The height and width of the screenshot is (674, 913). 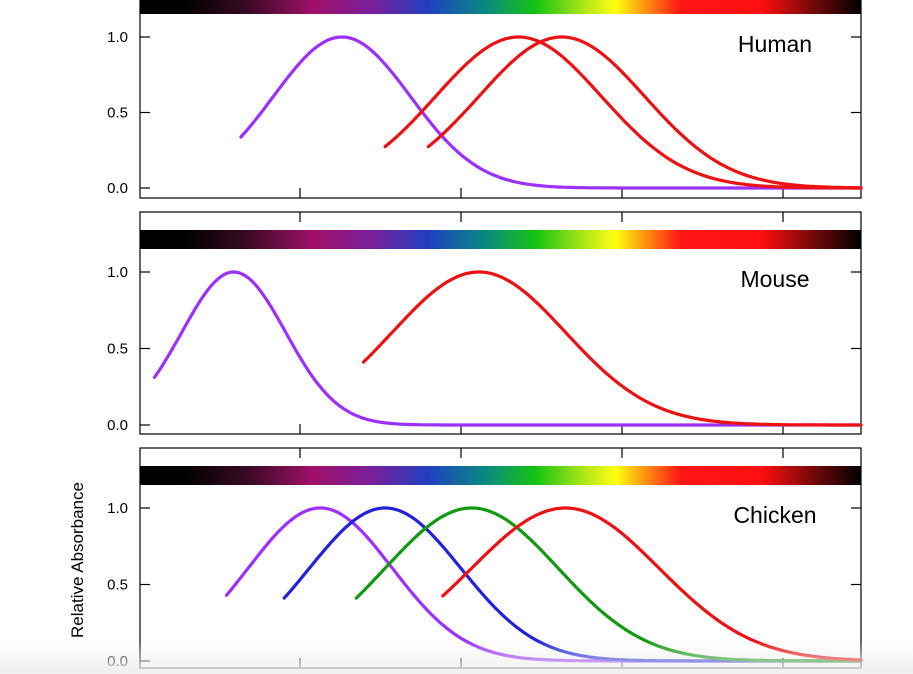 What do you see at coordinates (775, 44) in the screenshot?
I see `panel-label: Human` at bounding box center [775, 44].